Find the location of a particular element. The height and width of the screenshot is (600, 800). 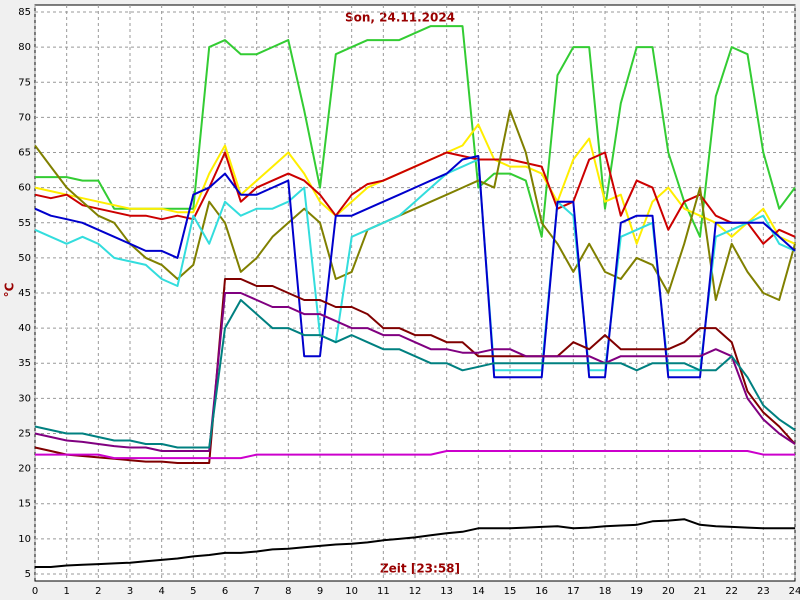

y-tick-label: 30 is located at coordinates (24, 398).